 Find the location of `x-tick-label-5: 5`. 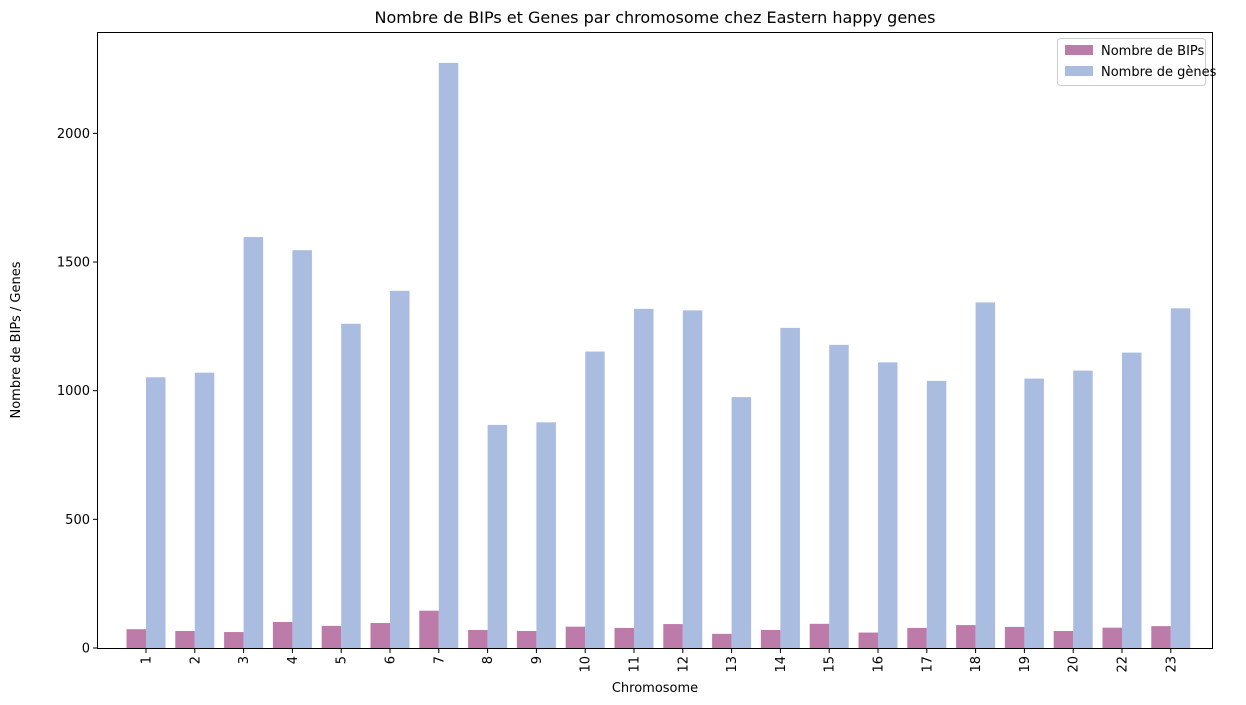

x-tick-label-5: 5 is located at coordinates (342, 660).